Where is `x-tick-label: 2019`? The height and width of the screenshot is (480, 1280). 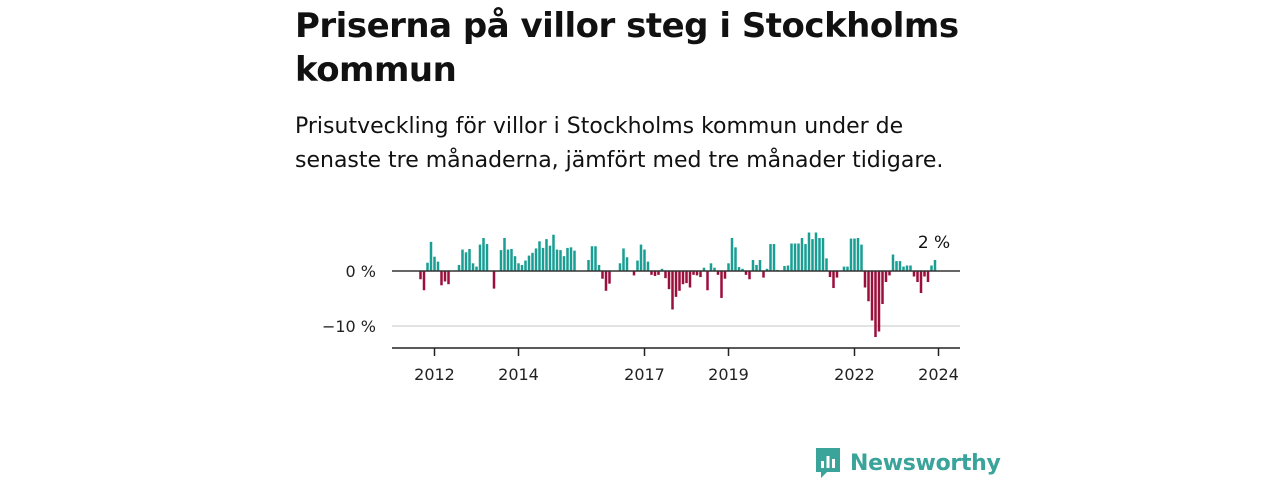 x-tick-label: 2019 is located at coordinates (728, 374).